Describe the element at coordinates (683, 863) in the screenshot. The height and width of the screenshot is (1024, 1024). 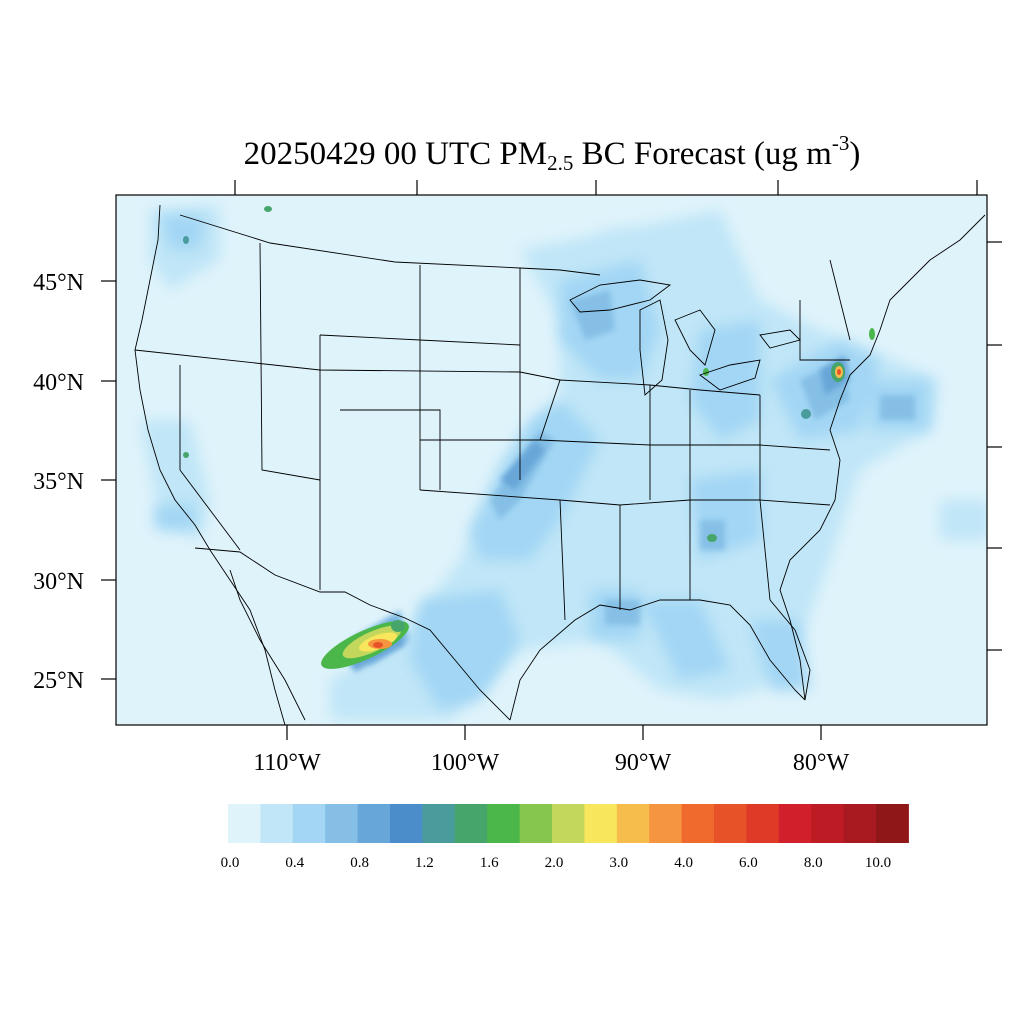
I see `colorbar-tick-label: 4.0` at that location.